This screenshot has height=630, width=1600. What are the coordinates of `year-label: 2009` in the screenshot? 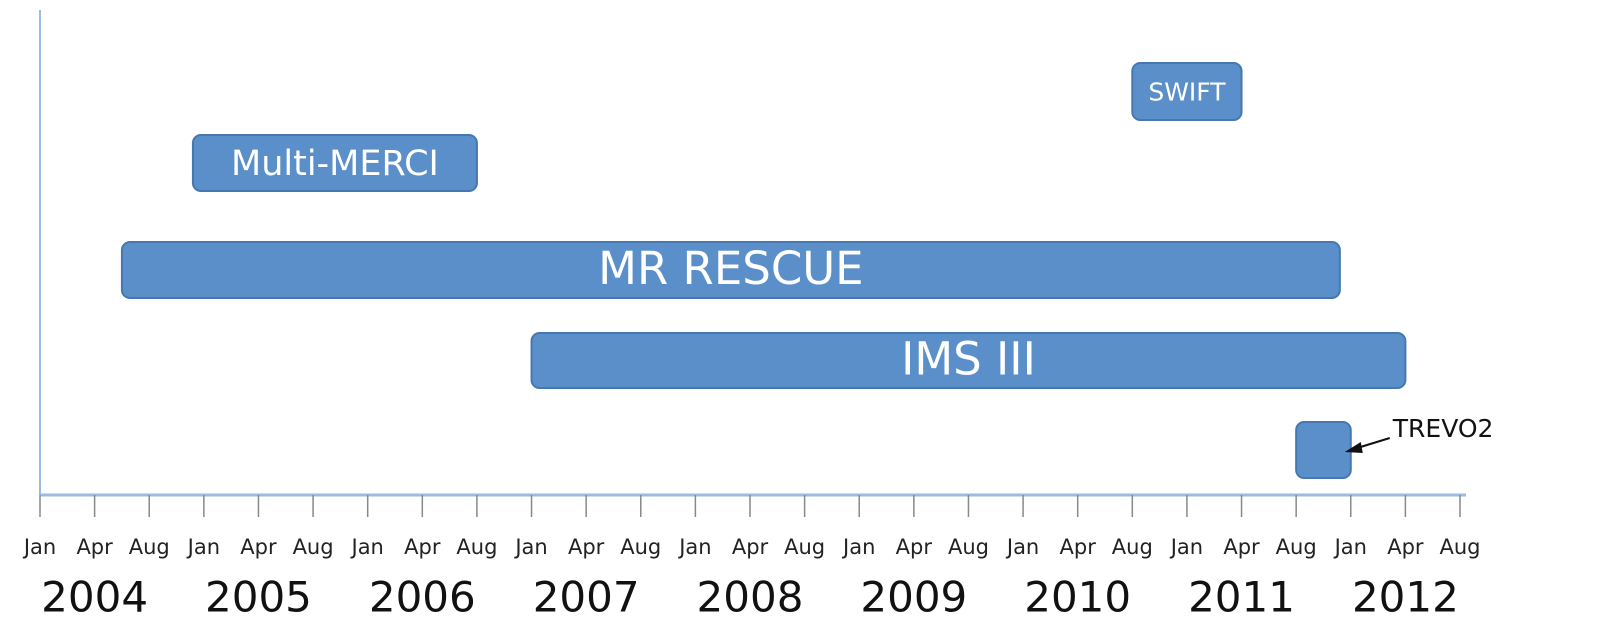 It's located at (913, 597).